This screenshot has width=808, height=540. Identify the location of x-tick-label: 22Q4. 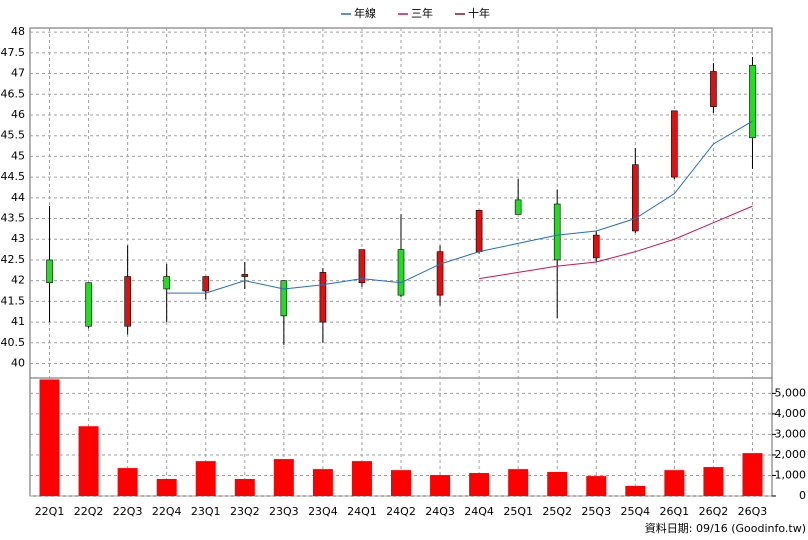
(167, 511).